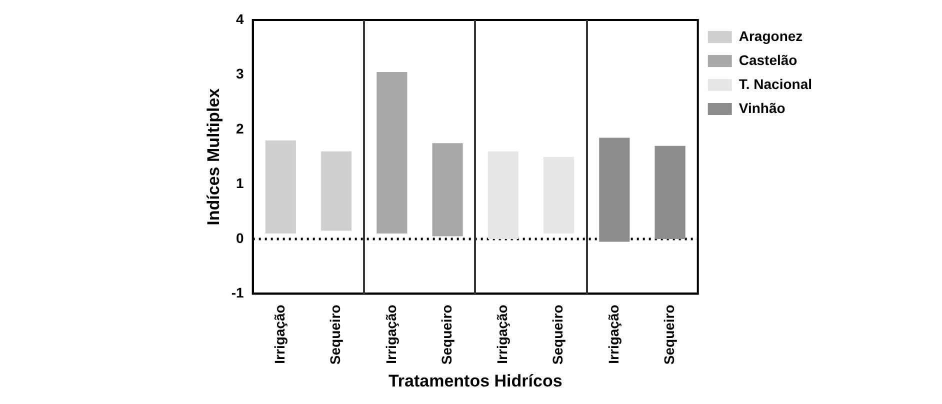  Describe the element at coordinates (213, 157) in the screenshot. I see `y-axis-title: Indíces Multiplex` at that location.